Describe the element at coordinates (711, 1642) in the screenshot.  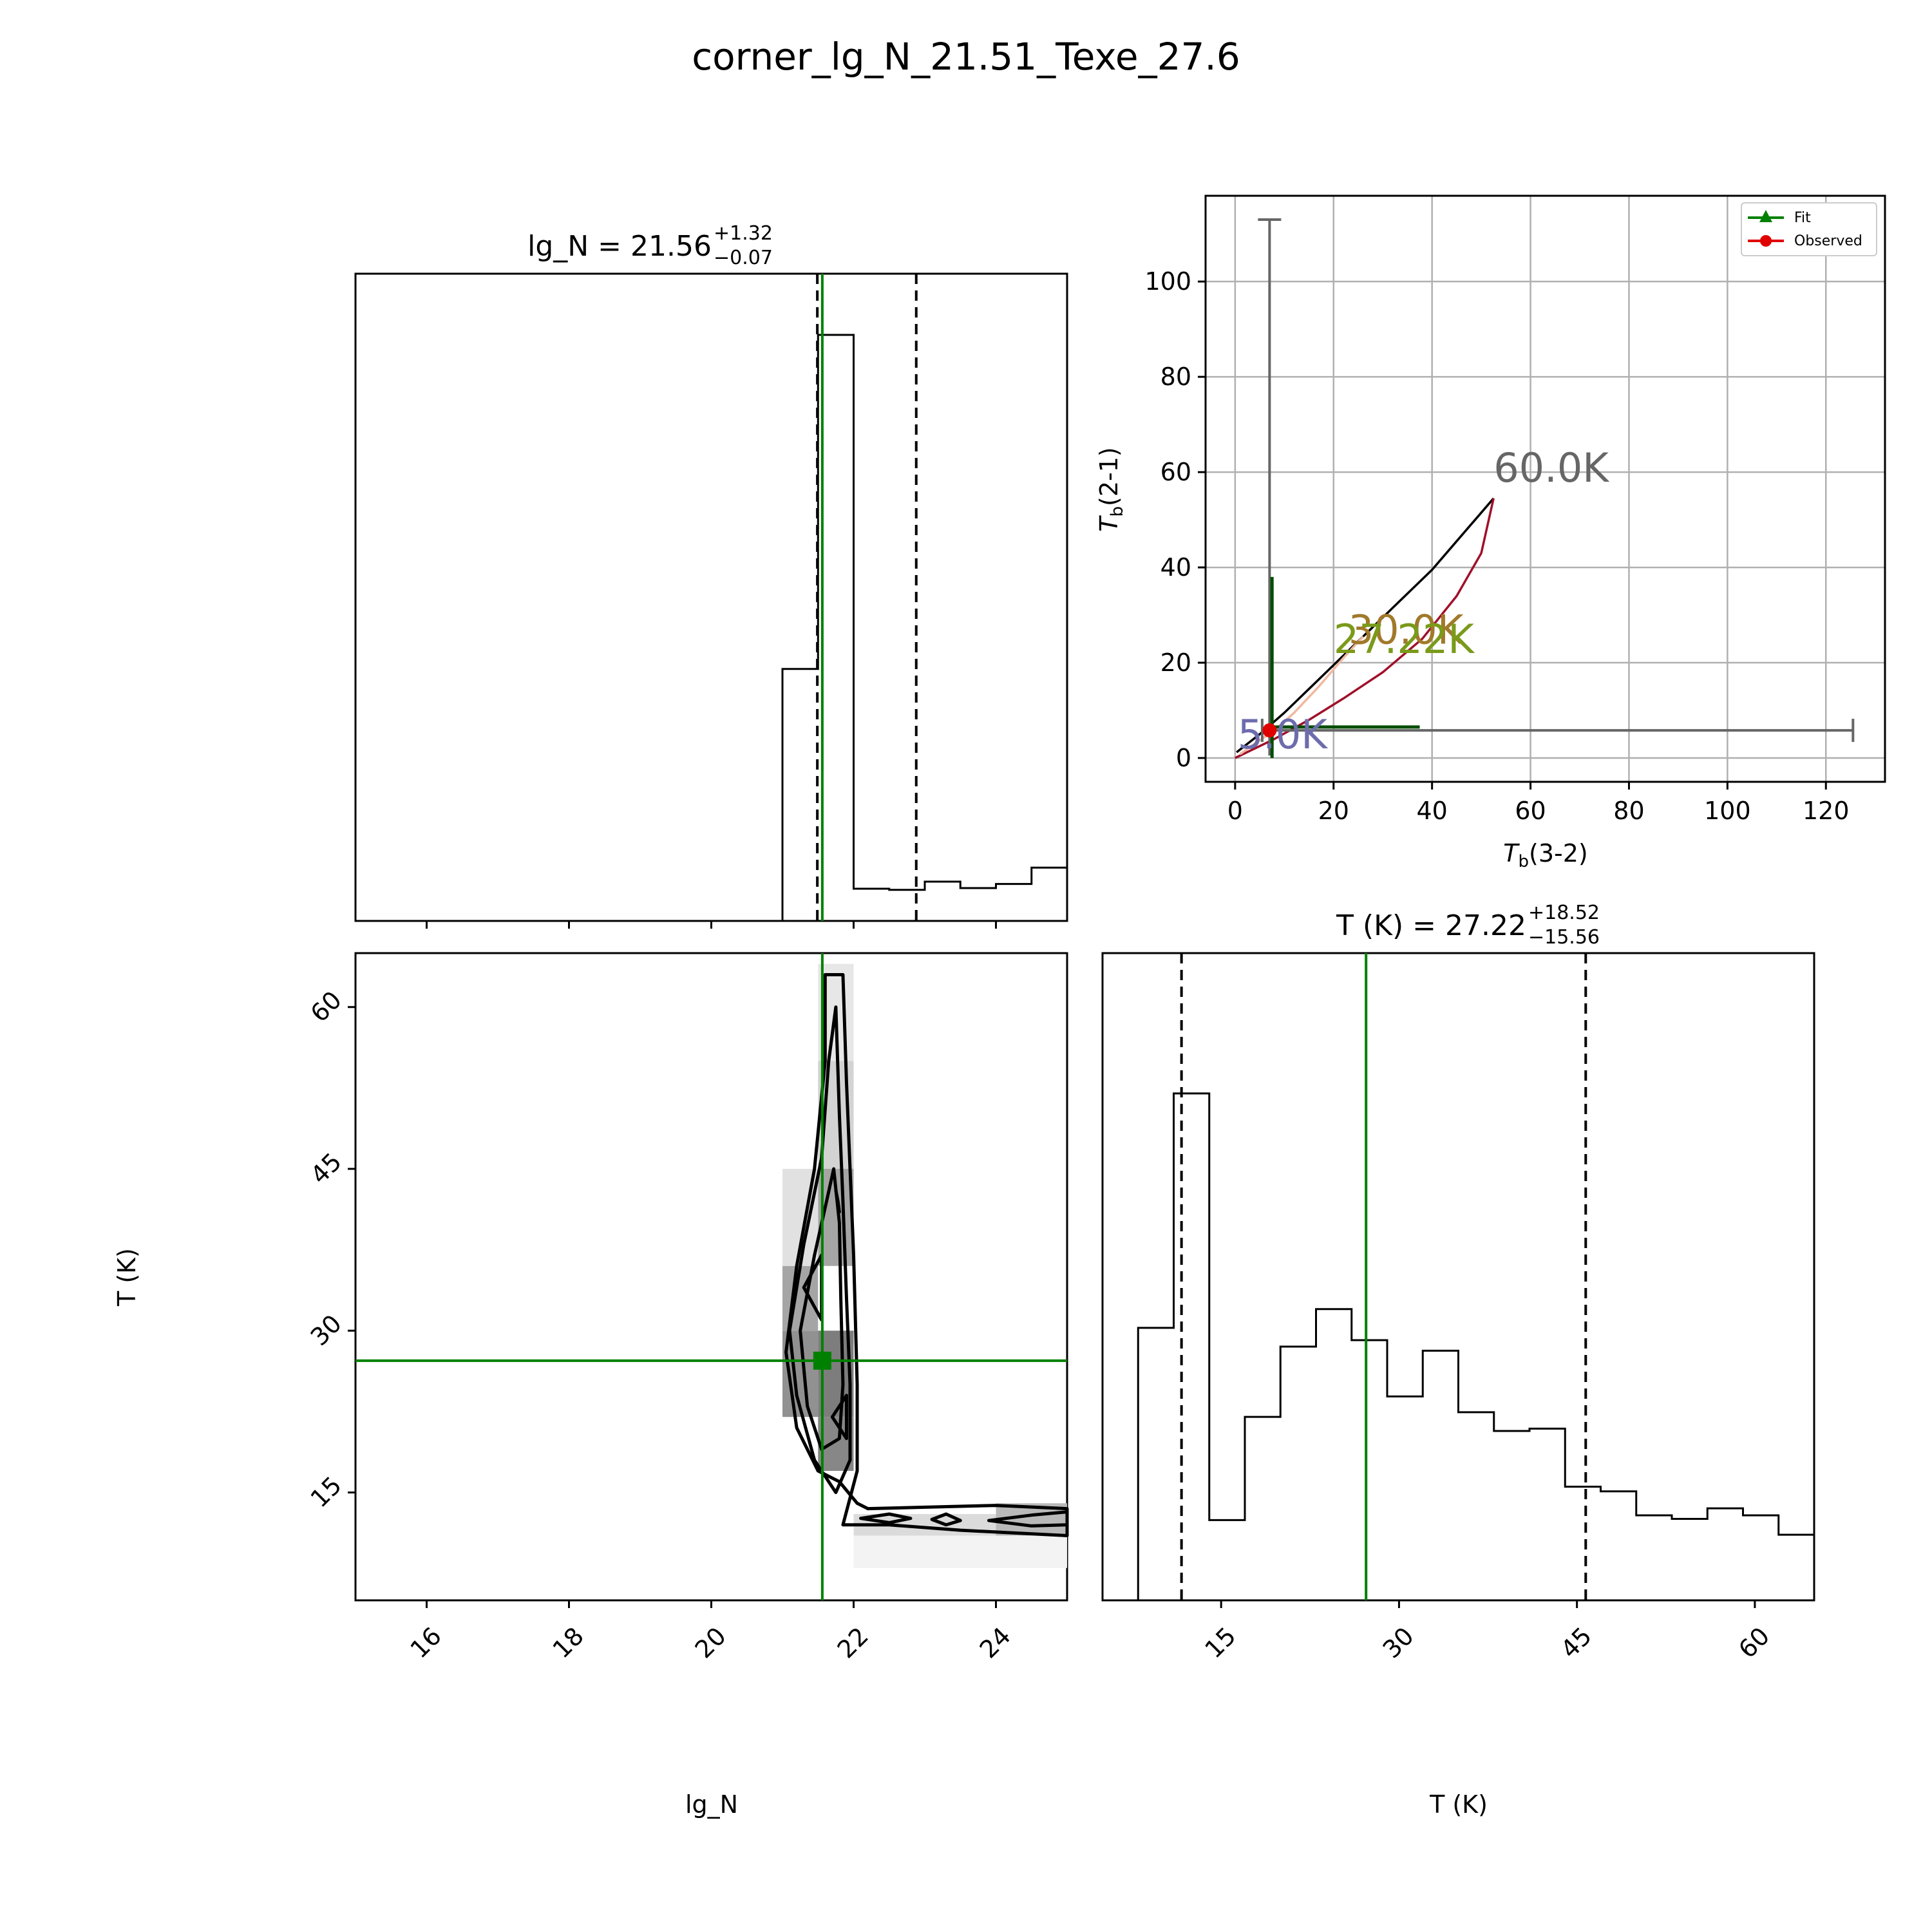
I see `contour-xtick-label-2: 20` at that location.